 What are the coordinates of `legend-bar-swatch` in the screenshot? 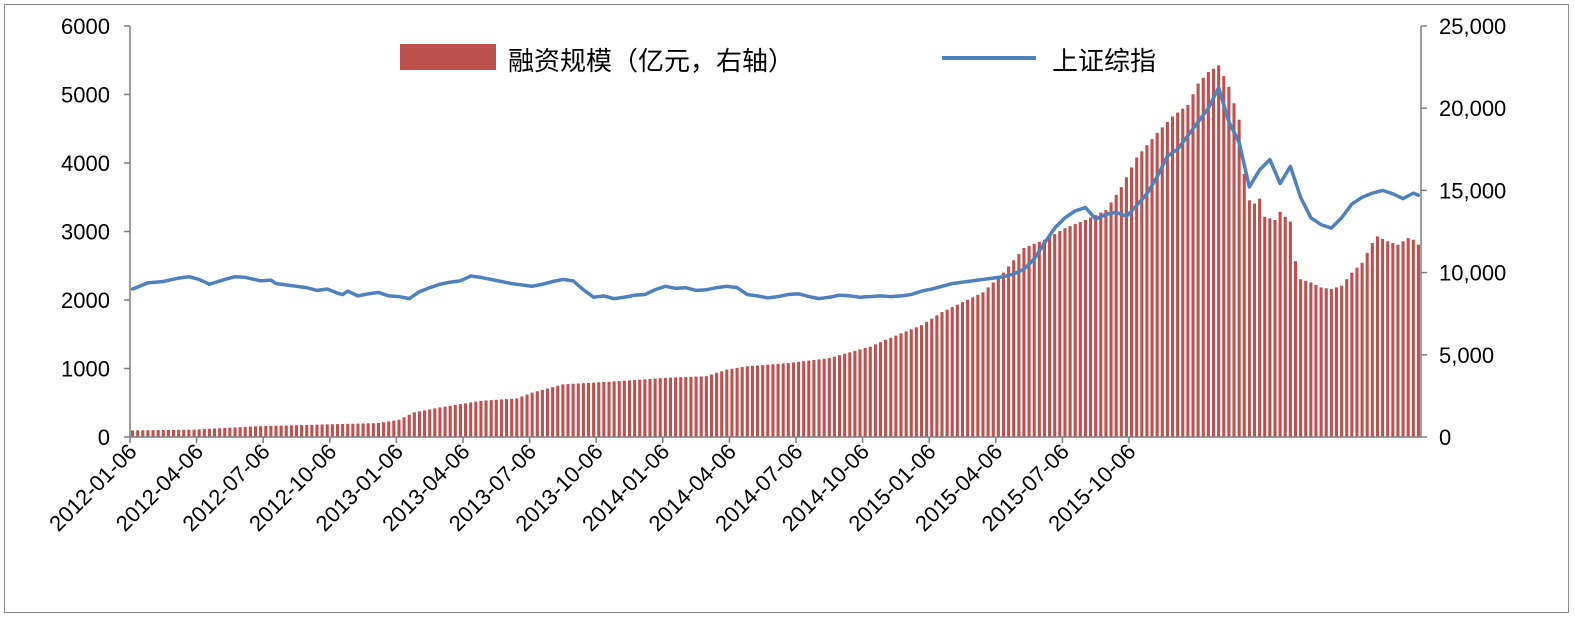 It's located at (448, 57).